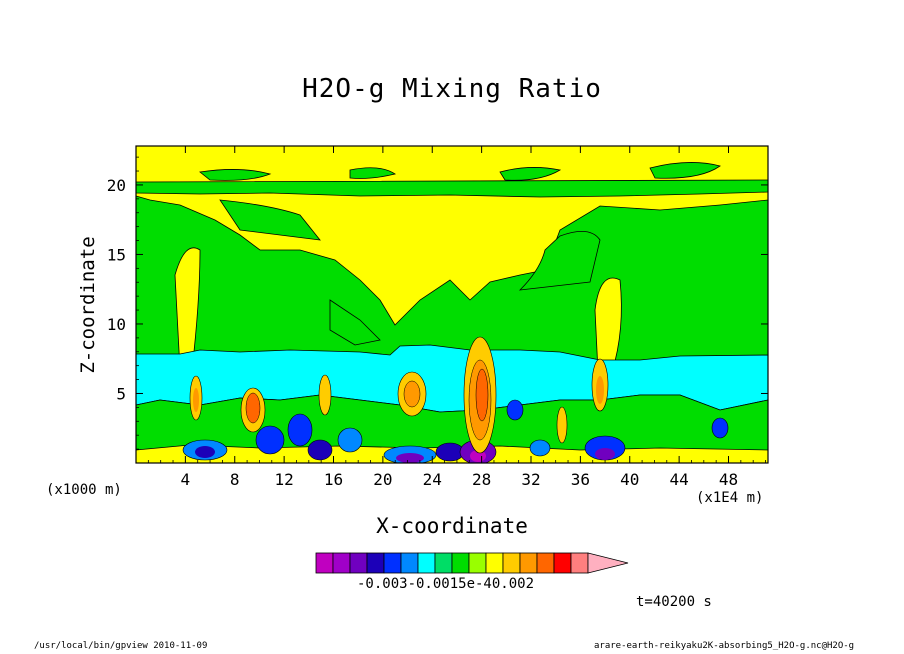 This screenshot has width=904, height=654. What do you see at coordinates (608, 563) in the screenshot?
I see `colorbar-extension-arrow` at bounding box center [608, 563].